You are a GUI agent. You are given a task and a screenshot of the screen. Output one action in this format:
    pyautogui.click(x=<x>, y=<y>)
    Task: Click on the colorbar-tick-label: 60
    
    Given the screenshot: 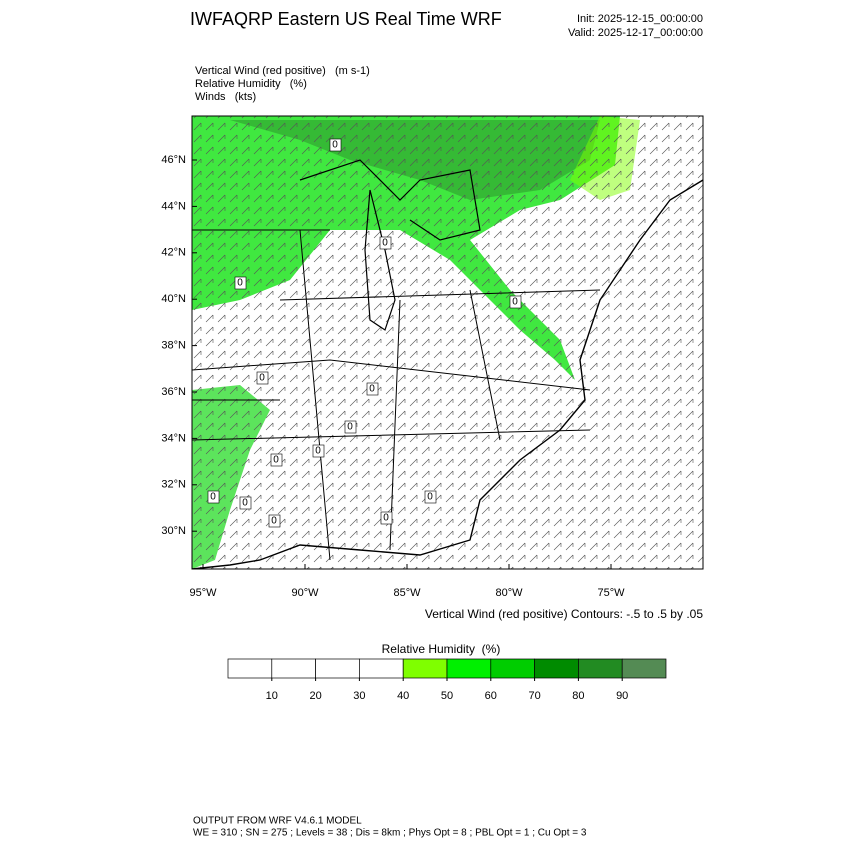 What is the action you would take?
    pyautogui.click(x=491, y=696)
    